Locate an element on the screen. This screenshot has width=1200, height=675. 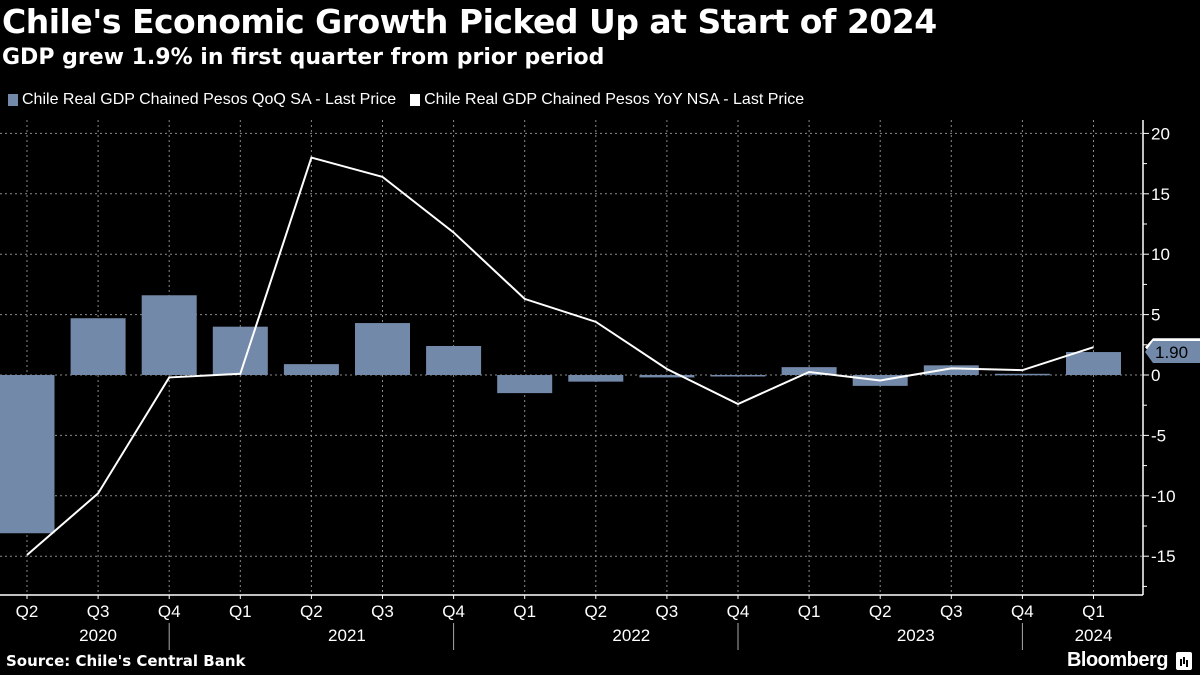
legend-swatch-qoq is located at coordinates (13, 100).